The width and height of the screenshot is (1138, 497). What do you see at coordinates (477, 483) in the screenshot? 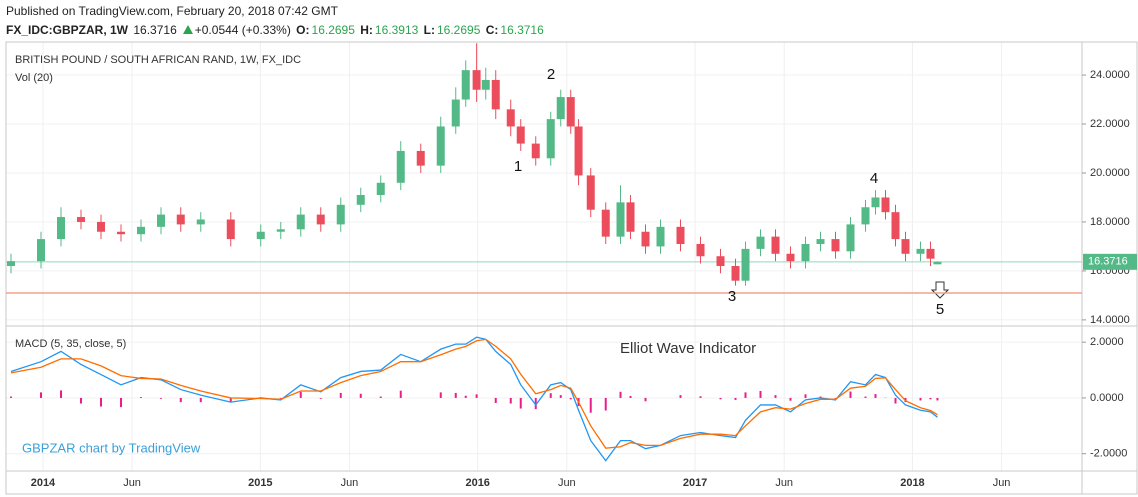
I see `x-tick-label: 2016` at bounding box center [477, 483].